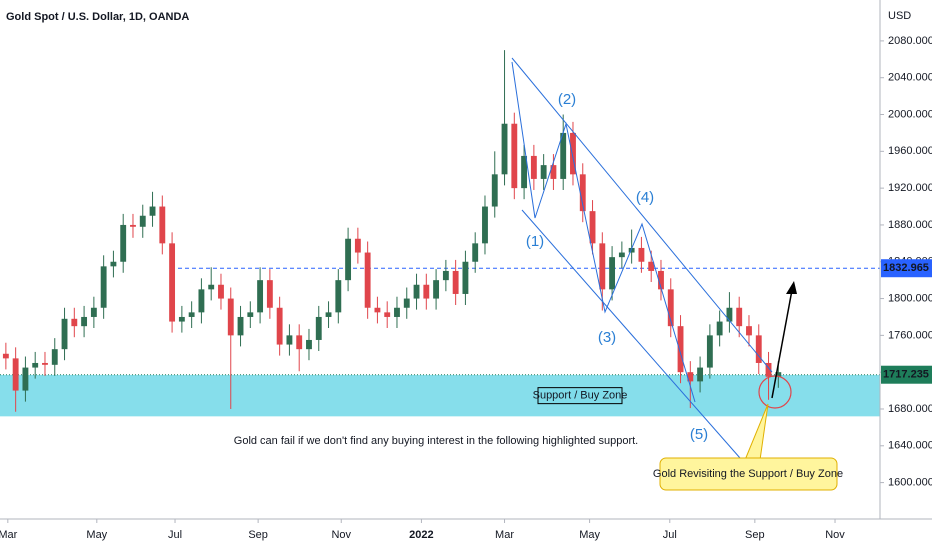  Describe the element at coordinates (910, 409) in the screenshot. I see `y-tick-label: 1680.000` at that location.